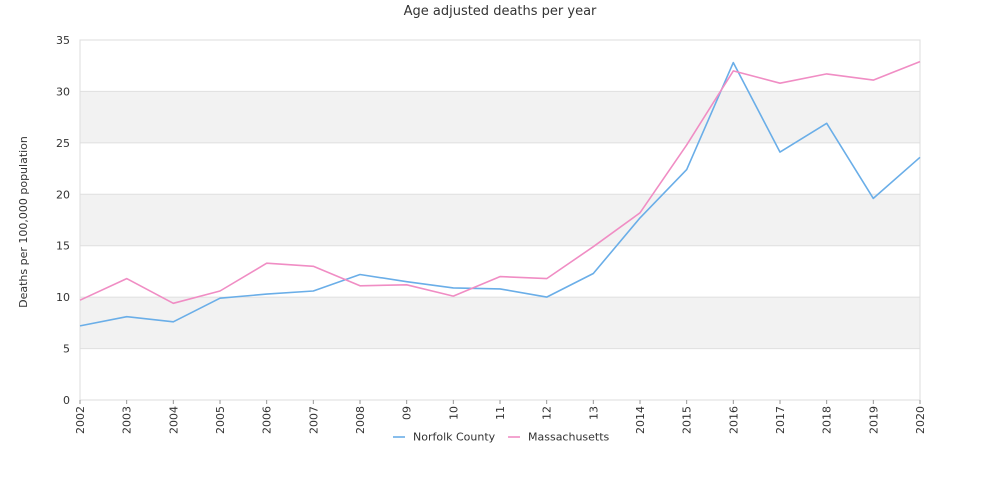 This screenshot has width=1000, height=500. I want to click on x-tick-label: 2017, so click(780, 420).